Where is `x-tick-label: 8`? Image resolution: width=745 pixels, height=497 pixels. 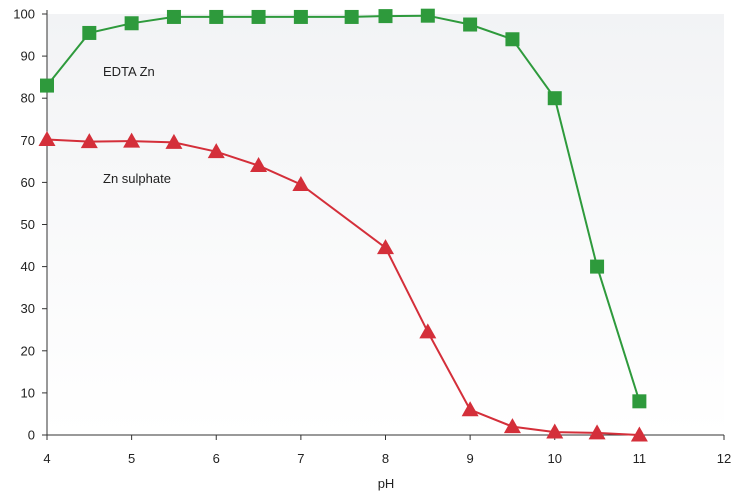 x-tick-label: 8 is located at coordinates (385, 458).